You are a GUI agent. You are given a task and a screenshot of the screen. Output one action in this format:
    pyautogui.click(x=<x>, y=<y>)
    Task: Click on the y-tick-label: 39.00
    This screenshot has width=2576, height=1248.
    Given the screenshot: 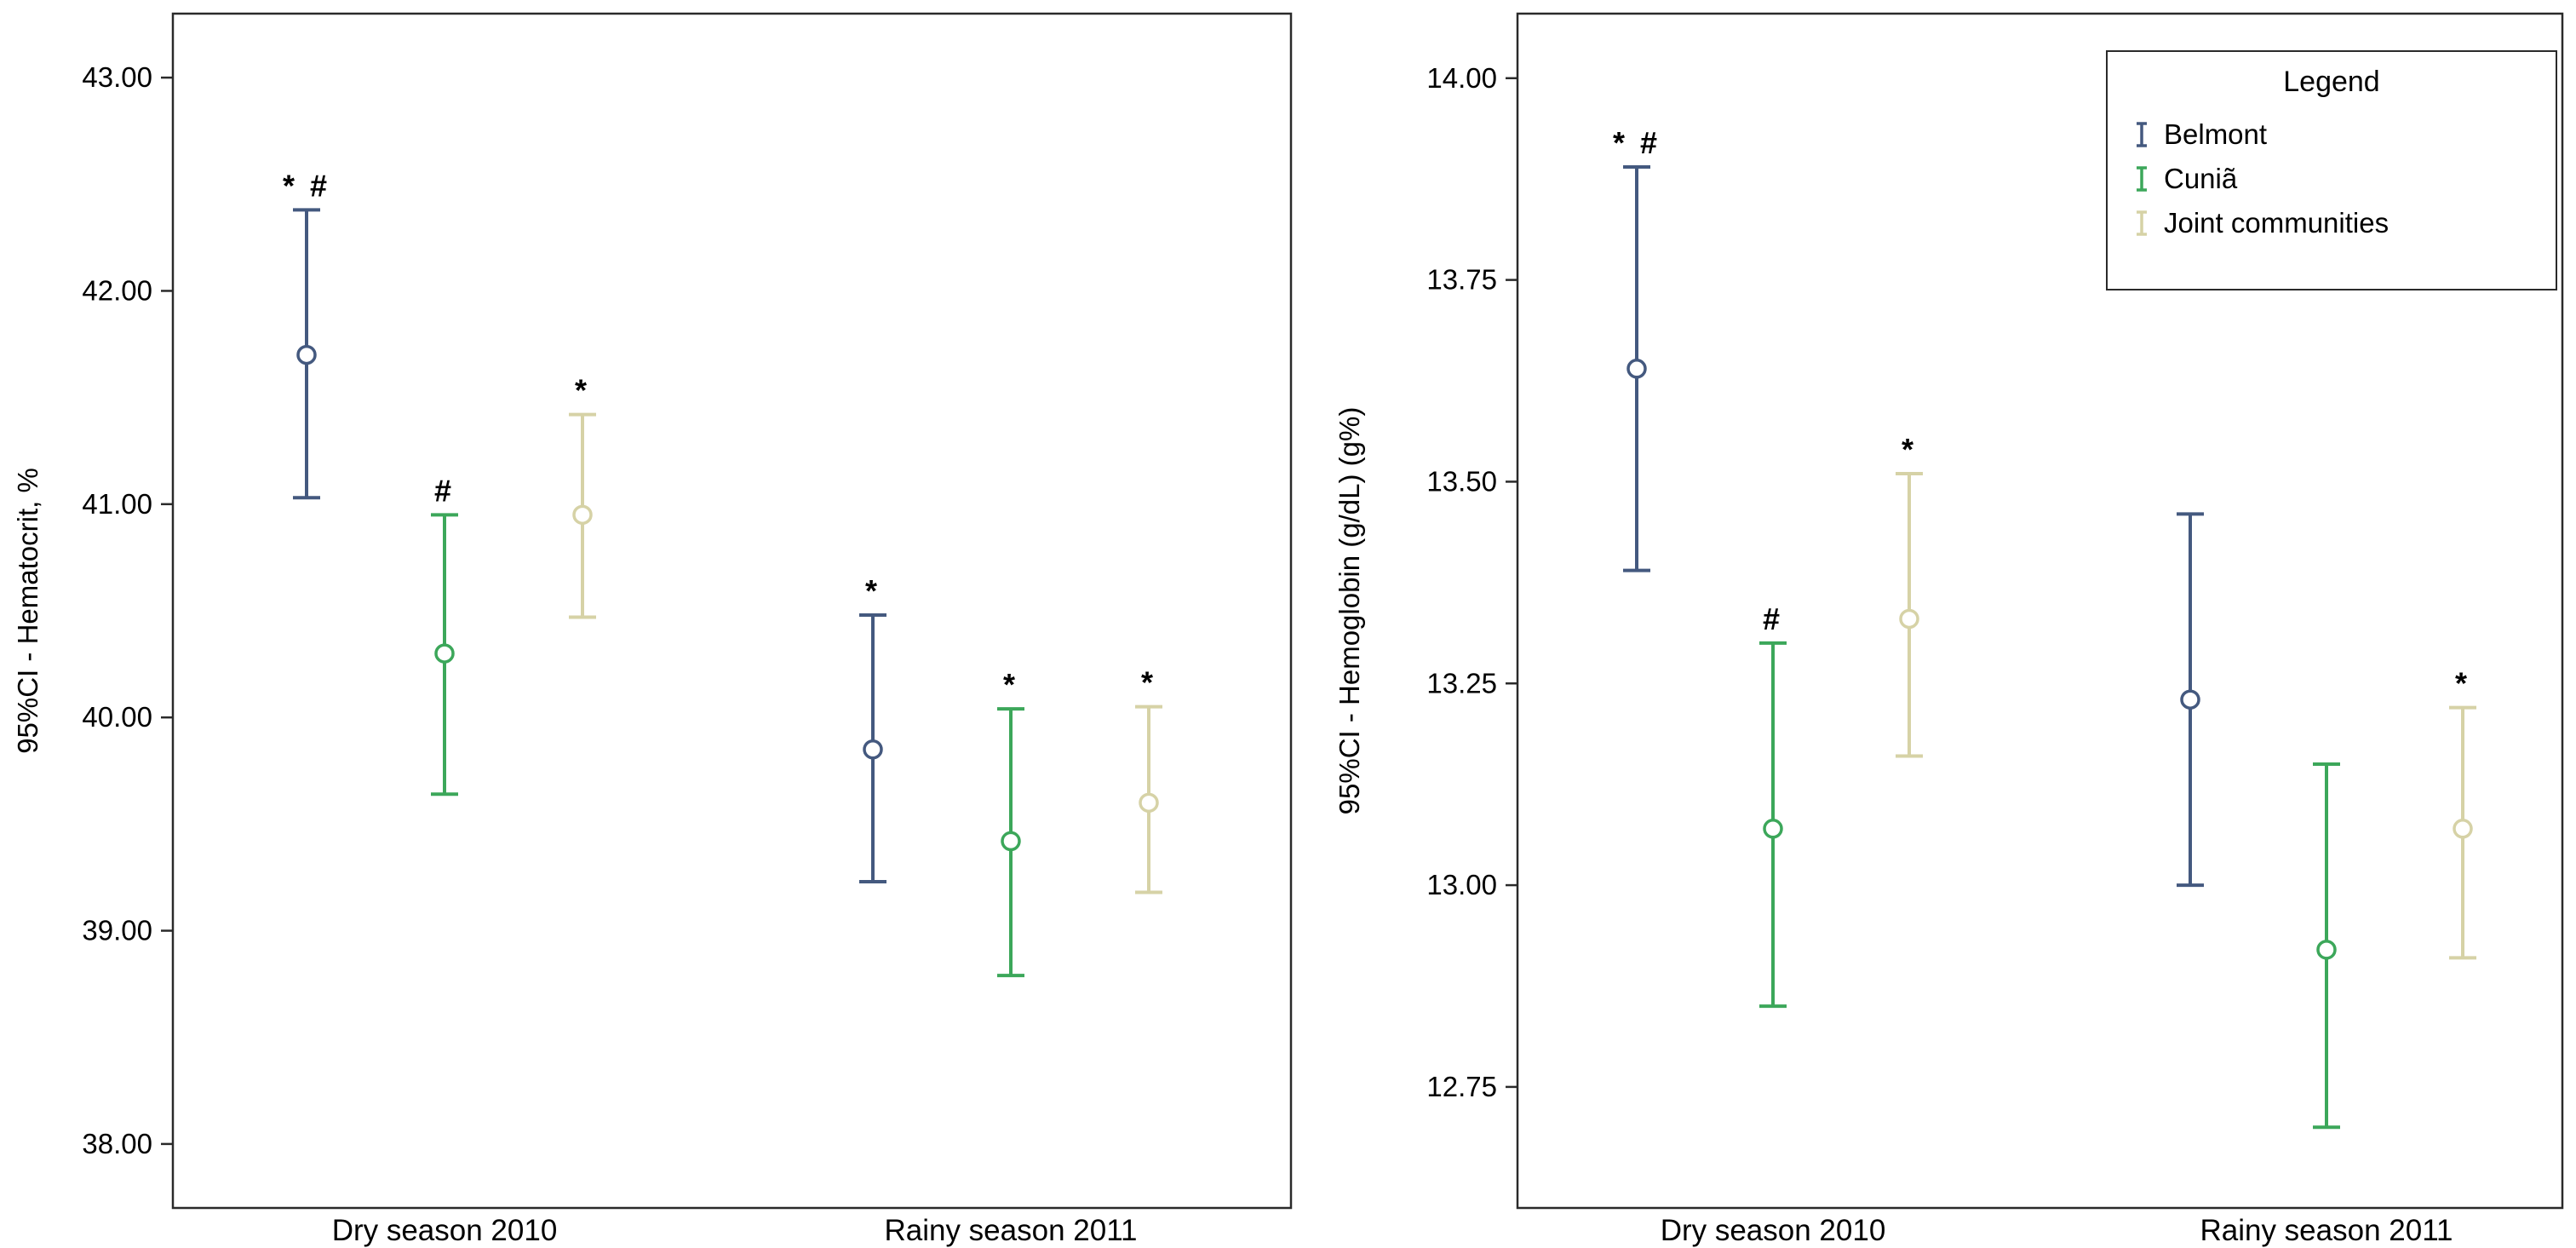 What is the action you would take?
    pyautogui.click(x=117, y=930)
    